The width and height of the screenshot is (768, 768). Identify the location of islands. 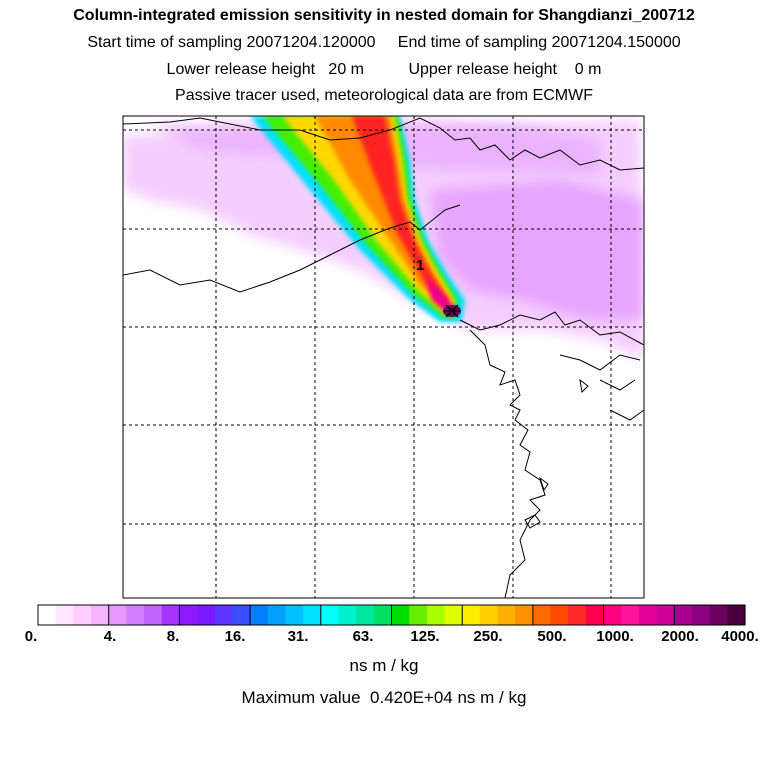
(556, 453).